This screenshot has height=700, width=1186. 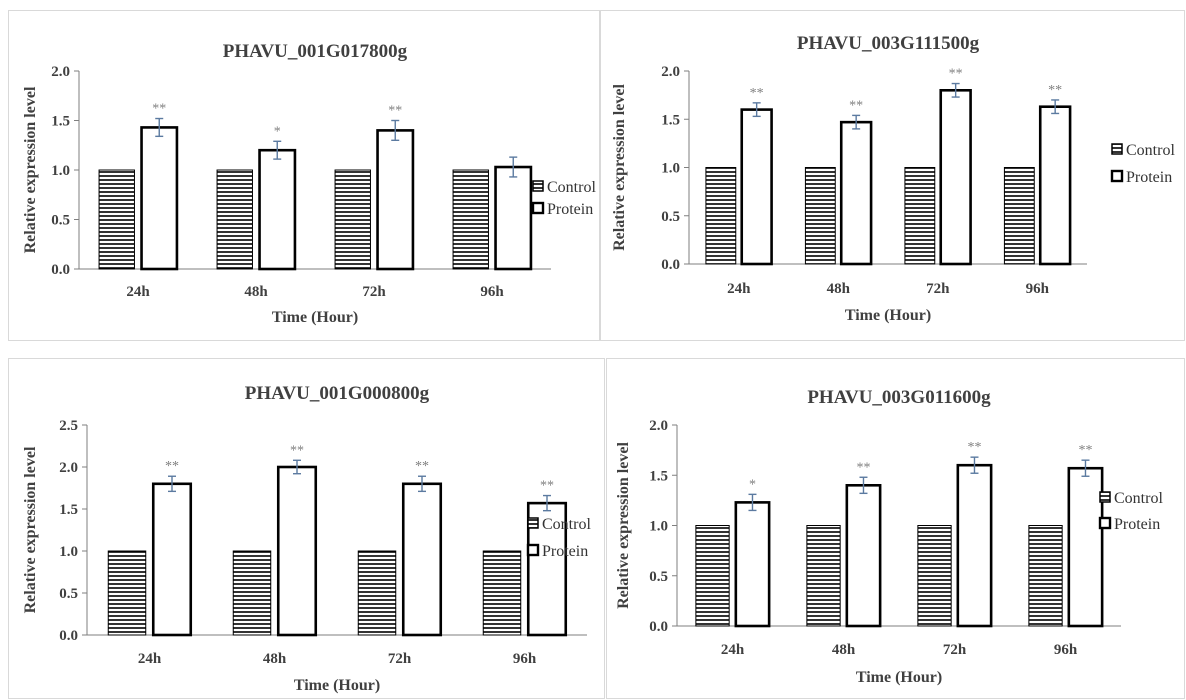 What do you see at coordinates (888, 43) in the screenshot?
I see `chart-title: PHAVU_003G111500g` at bounding box center [888, 43].